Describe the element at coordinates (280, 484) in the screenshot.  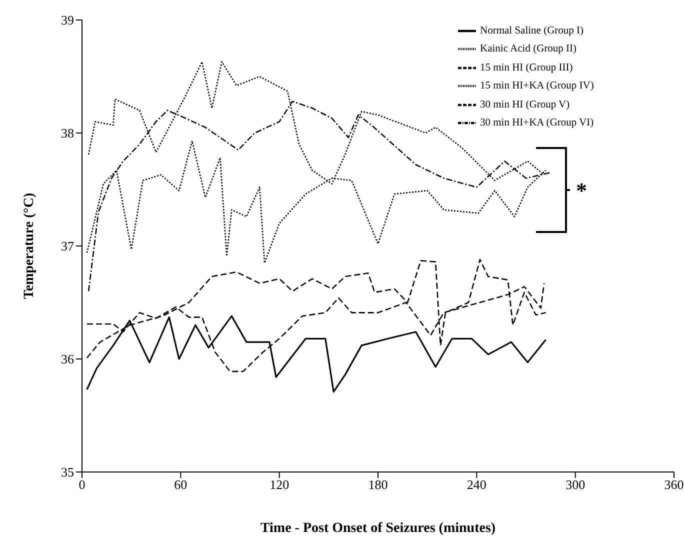
I see `x-tick-label: 120` at that location.